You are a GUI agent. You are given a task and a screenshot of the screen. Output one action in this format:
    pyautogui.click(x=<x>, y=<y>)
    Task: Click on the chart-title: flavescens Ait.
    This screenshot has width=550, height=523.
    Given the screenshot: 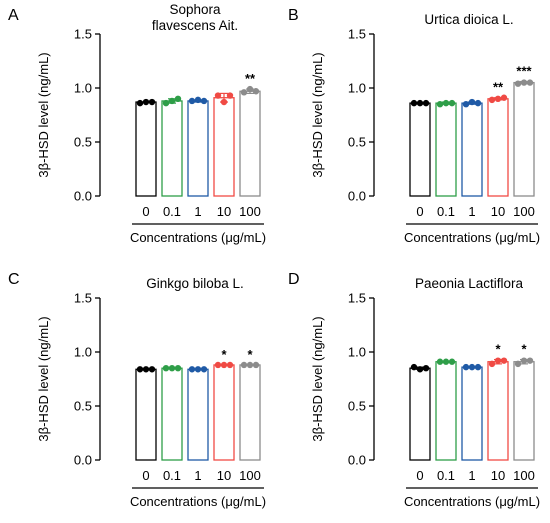 What is the action you would take?
    pyautogui.click(x=195, y=25)
    